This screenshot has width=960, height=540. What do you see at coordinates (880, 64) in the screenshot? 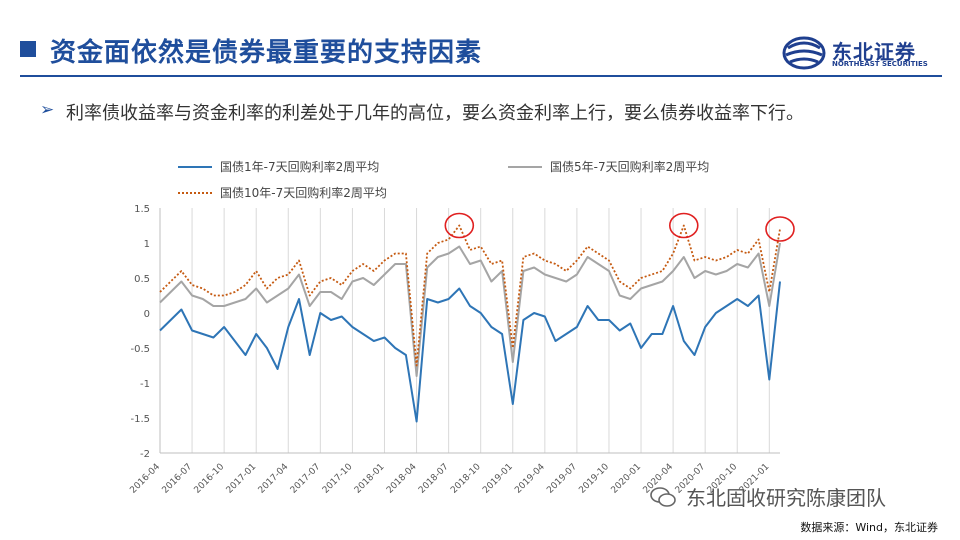
I see `logo-name-en: NORTHEAST SECURITIES` at bounding box center [880, 64].